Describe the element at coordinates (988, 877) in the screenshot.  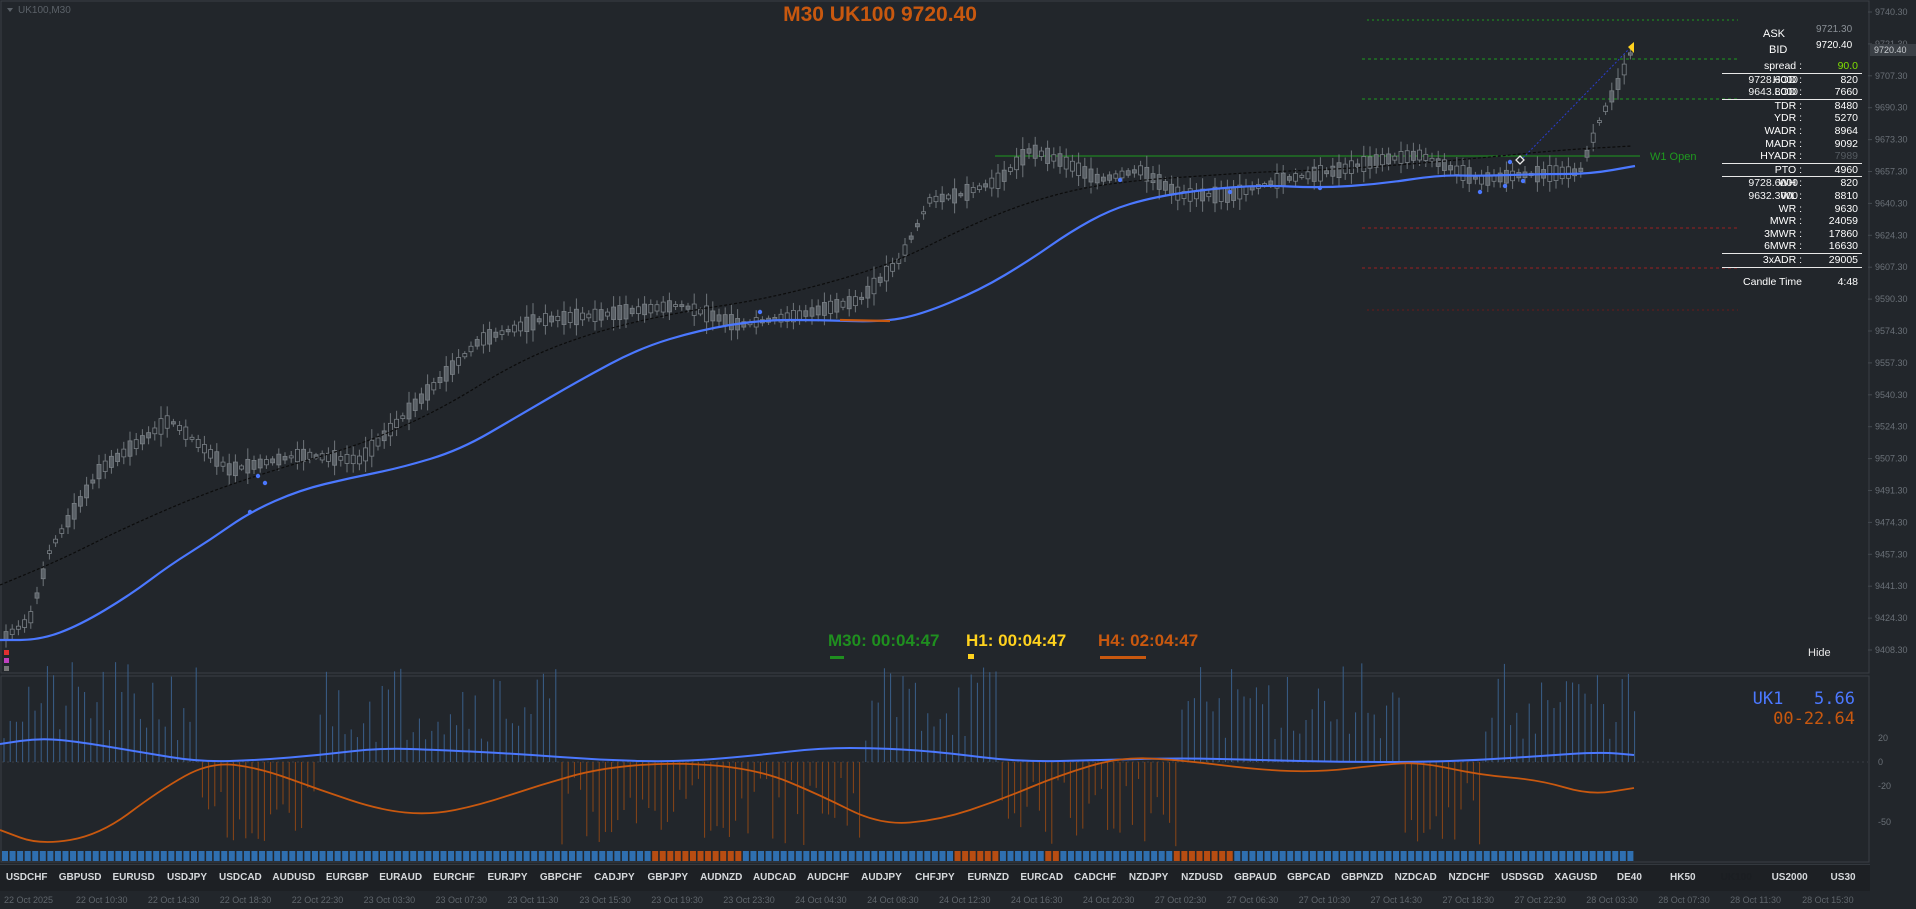
I see `symbol-button-eurnzd: EURNZD` at that location.